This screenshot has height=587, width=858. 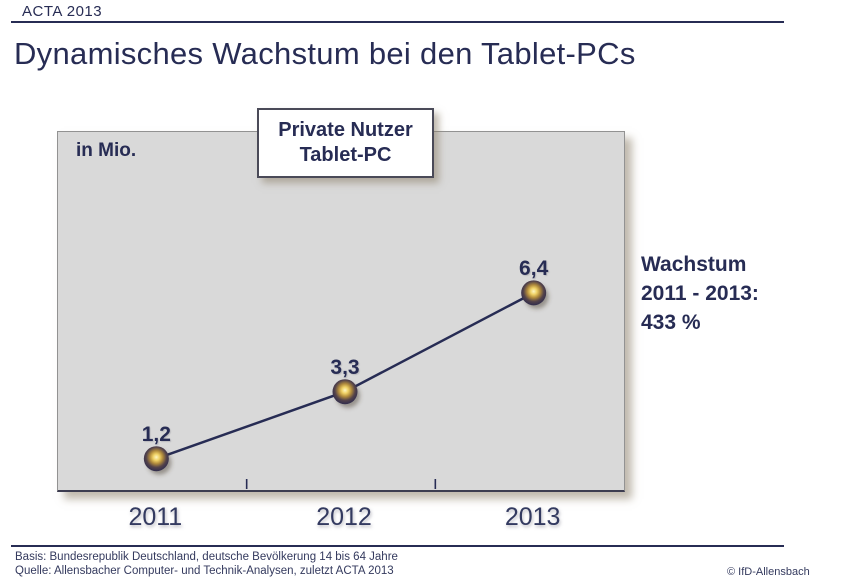 What do you see at coordinates (345, 155) in the screenshot?
I see `chart-title-line2: Tablet-PC` at bounding box center [345, 155].